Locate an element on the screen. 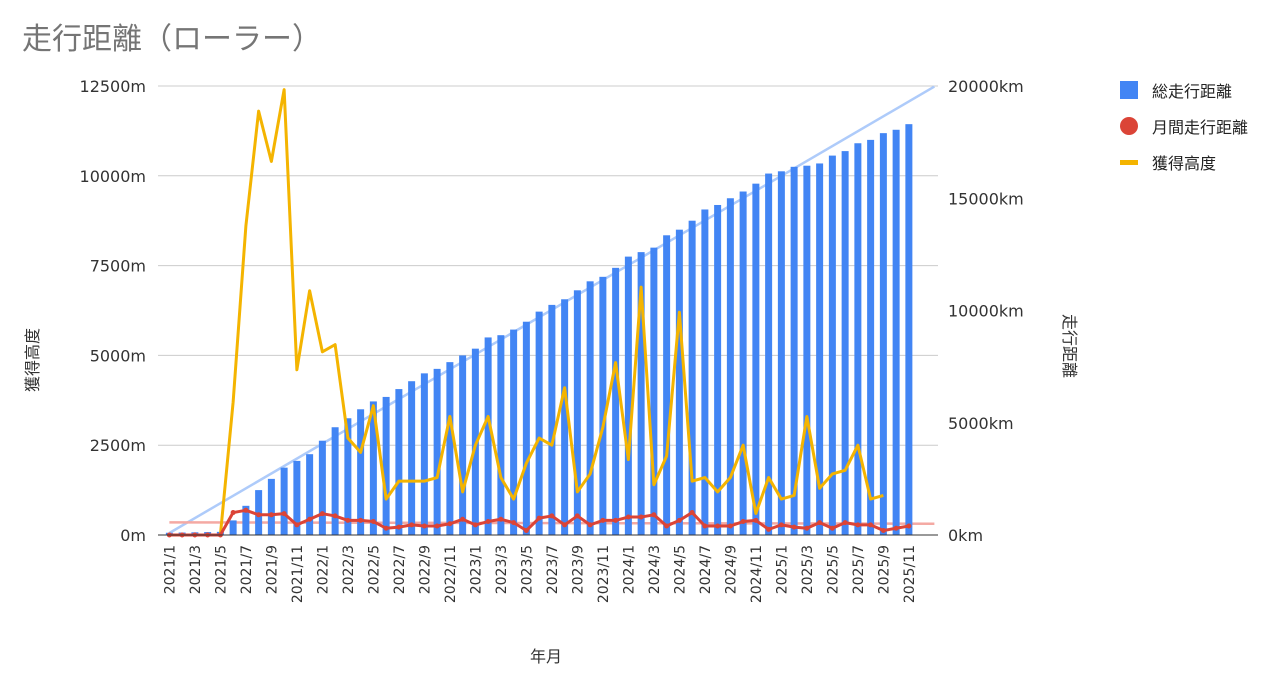 The image size is (1280, 679). y-left-tick-label: 5000m is located at coordinates (118, 355).